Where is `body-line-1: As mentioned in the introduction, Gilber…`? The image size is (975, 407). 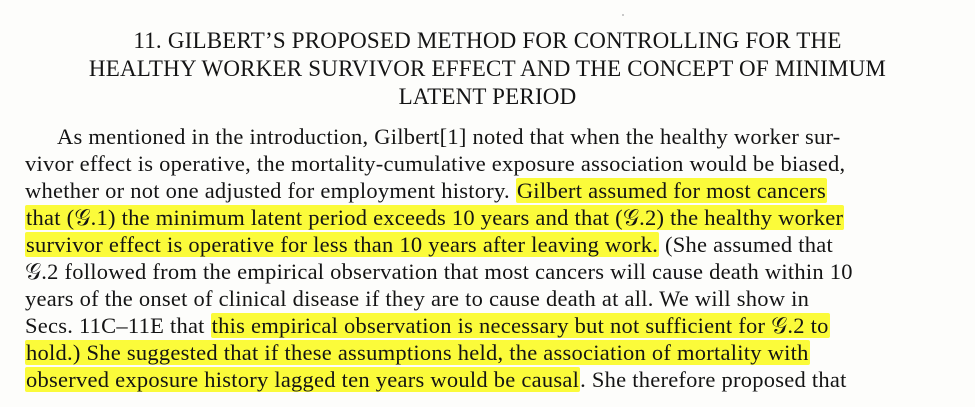
body-line-1: As mentioned in the introduction, Gilber… is located at coordinates (449, 136).